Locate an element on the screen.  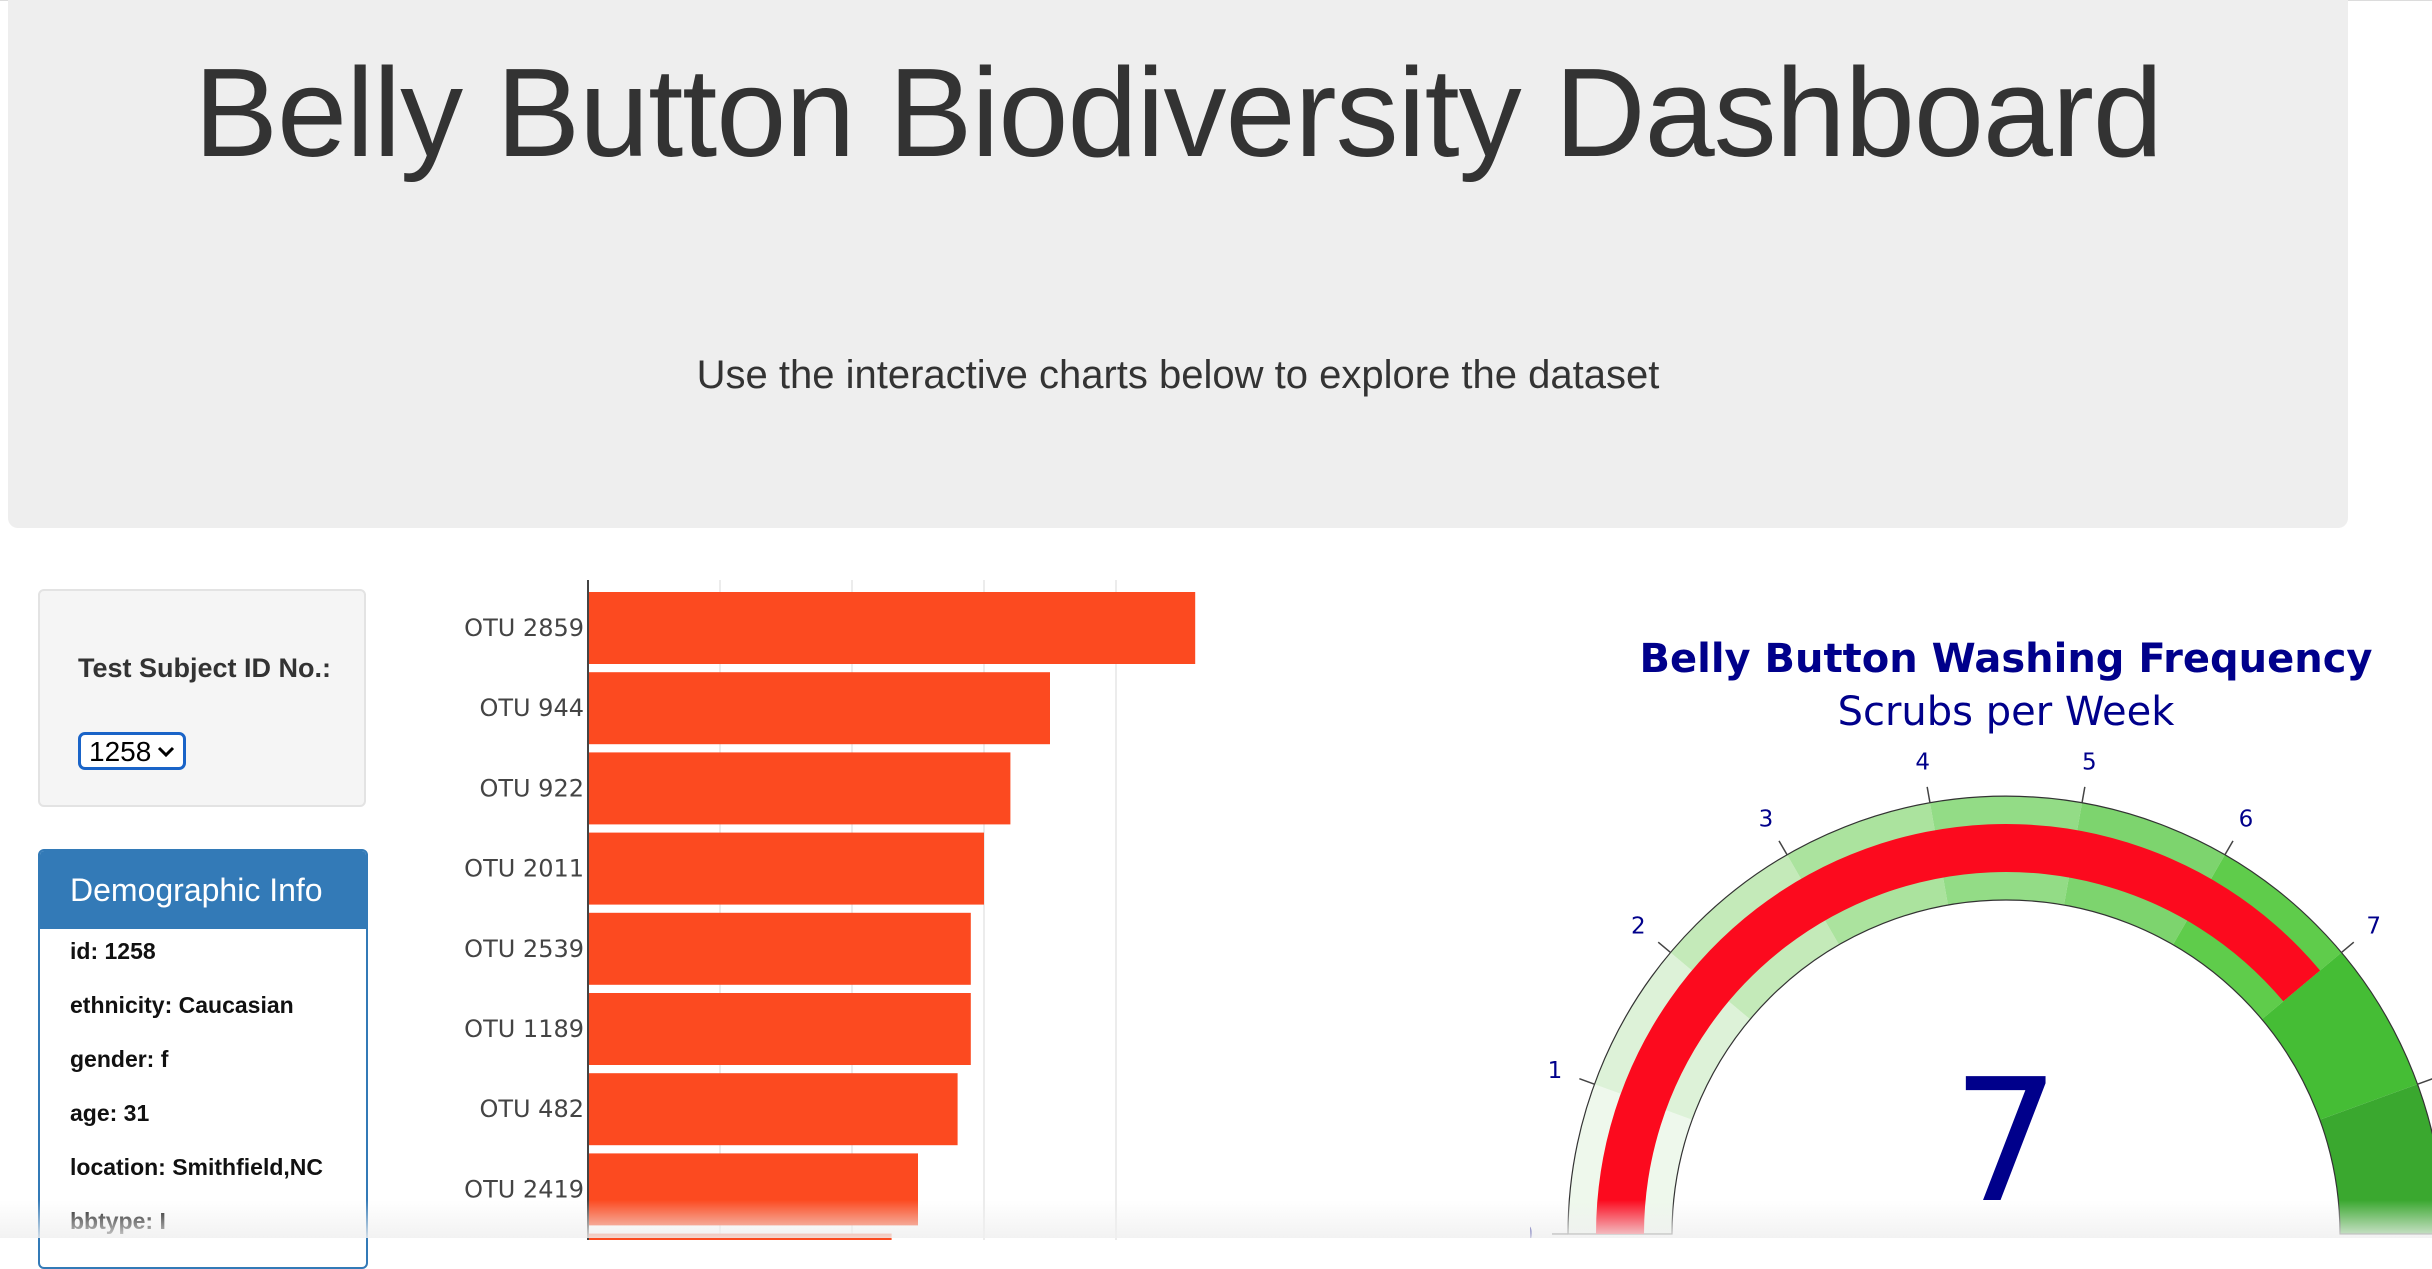
gauge-tick-label: 5 is located at coordinates (2089, 762).